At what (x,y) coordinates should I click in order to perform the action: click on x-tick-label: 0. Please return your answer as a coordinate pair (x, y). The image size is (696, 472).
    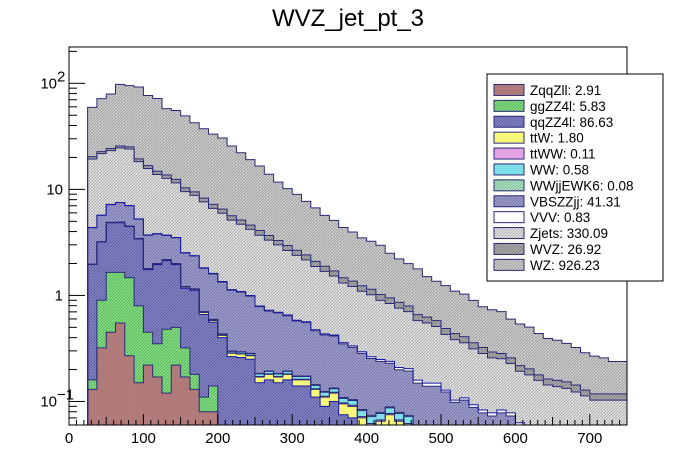
    Looking at the image, I should click on (69, 438).